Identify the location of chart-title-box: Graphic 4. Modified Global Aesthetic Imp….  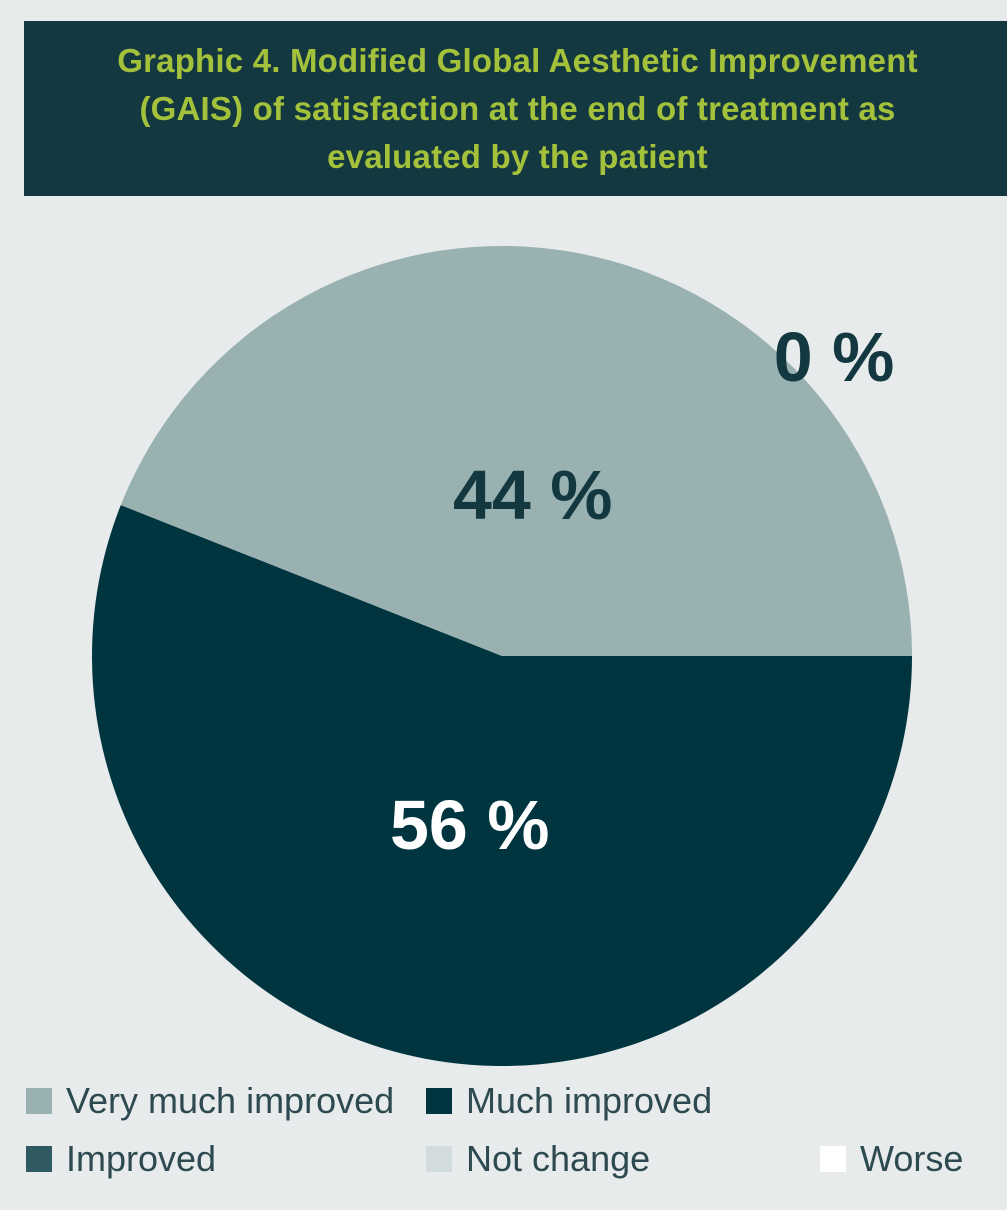
(515, 108).